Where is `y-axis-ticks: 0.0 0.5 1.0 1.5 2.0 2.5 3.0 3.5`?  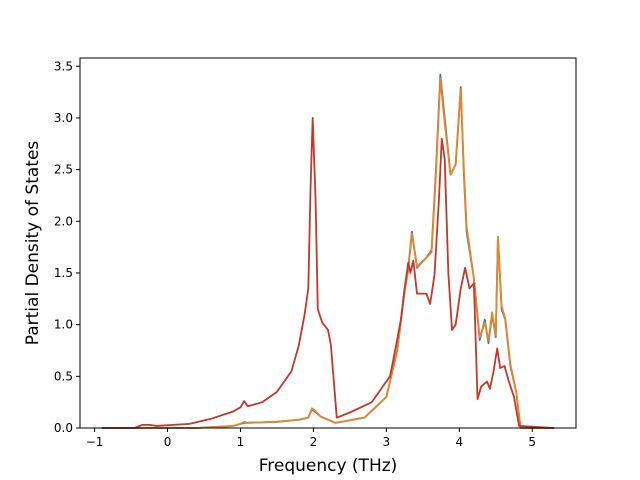
y-axis-ticks: 0.0 0.5 1.0 1.5 2.0 2.5 3.0 3.5 is located at coordinates (67, 247).